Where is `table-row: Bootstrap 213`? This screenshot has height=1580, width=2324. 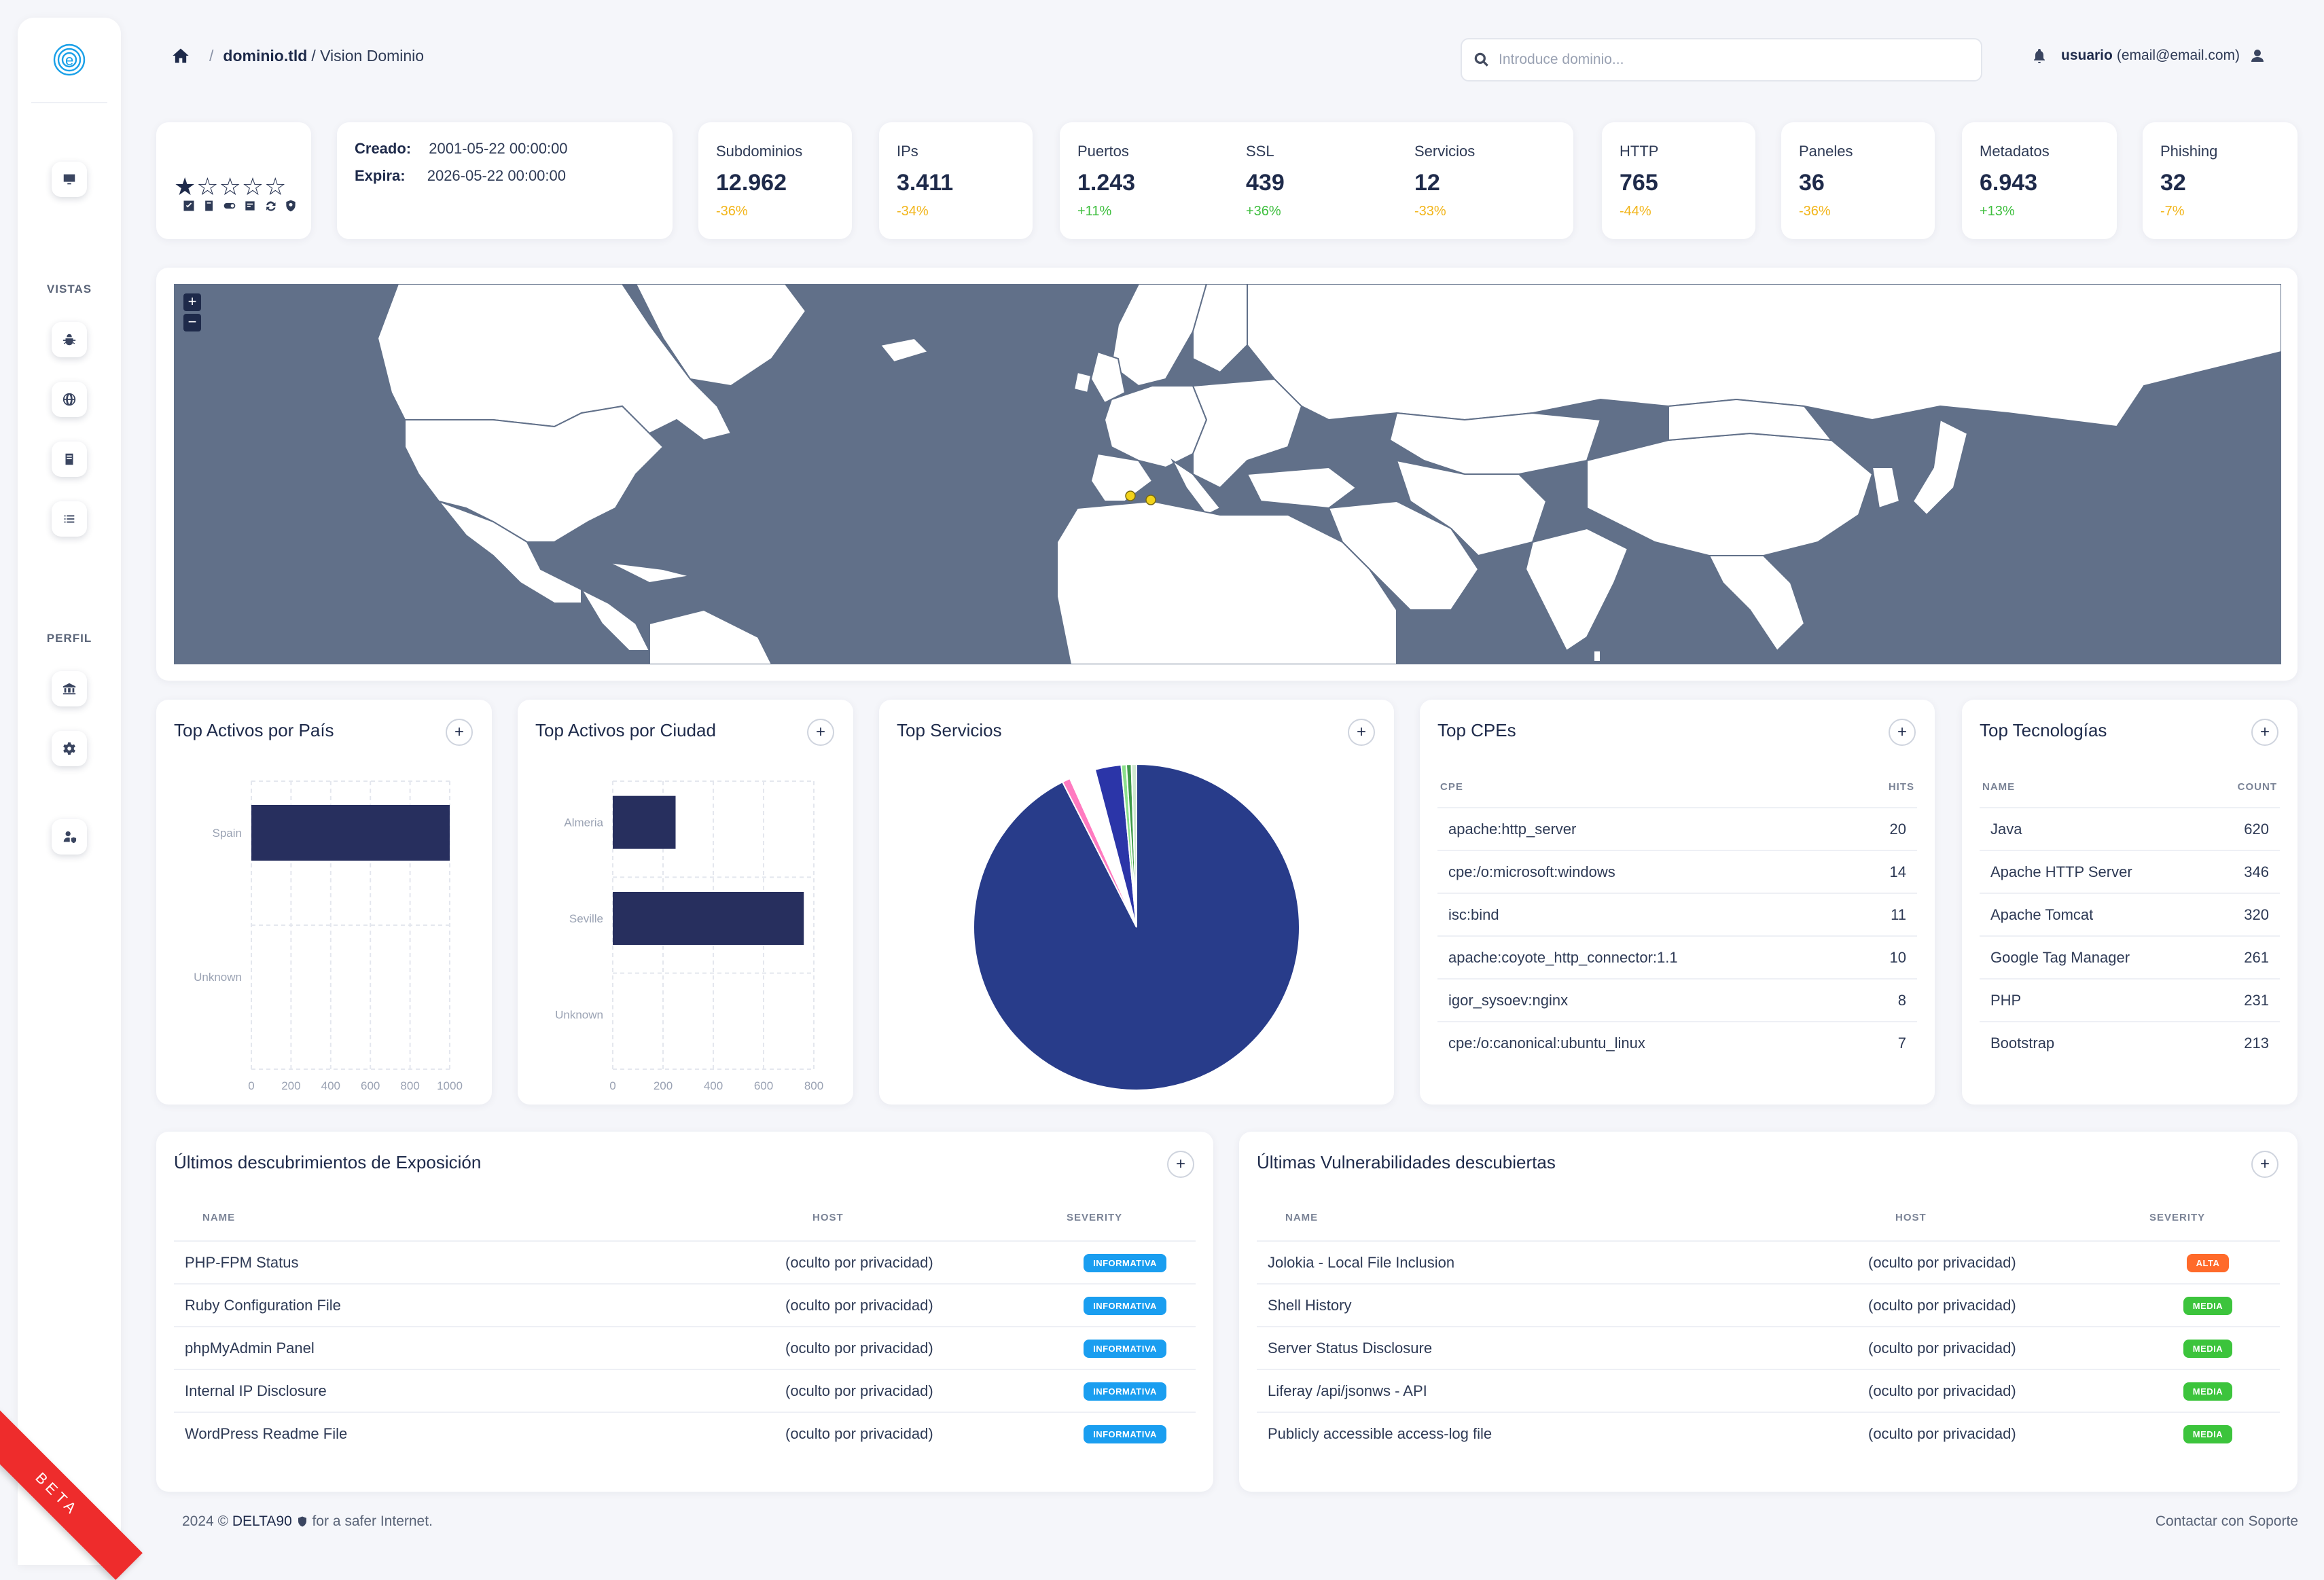
table-row: Bootstrap 213 is located at coordinates (2130, 1042).